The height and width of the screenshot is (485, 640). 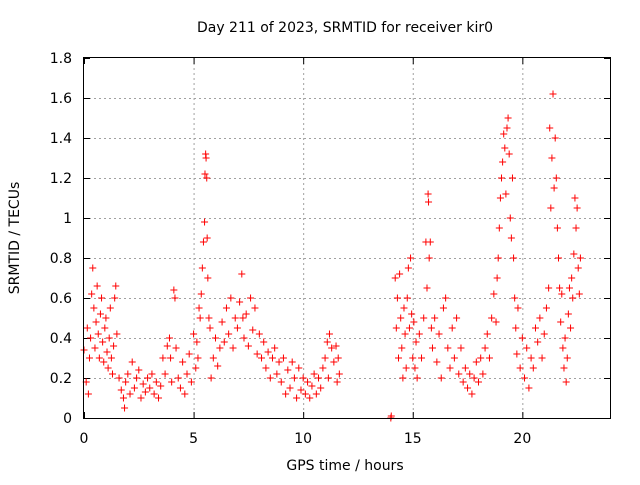 What do you see at coordinates (61, 139) in the screenshot?
I see `y-tick-label: 1.4` at bounding box center [61, 139].